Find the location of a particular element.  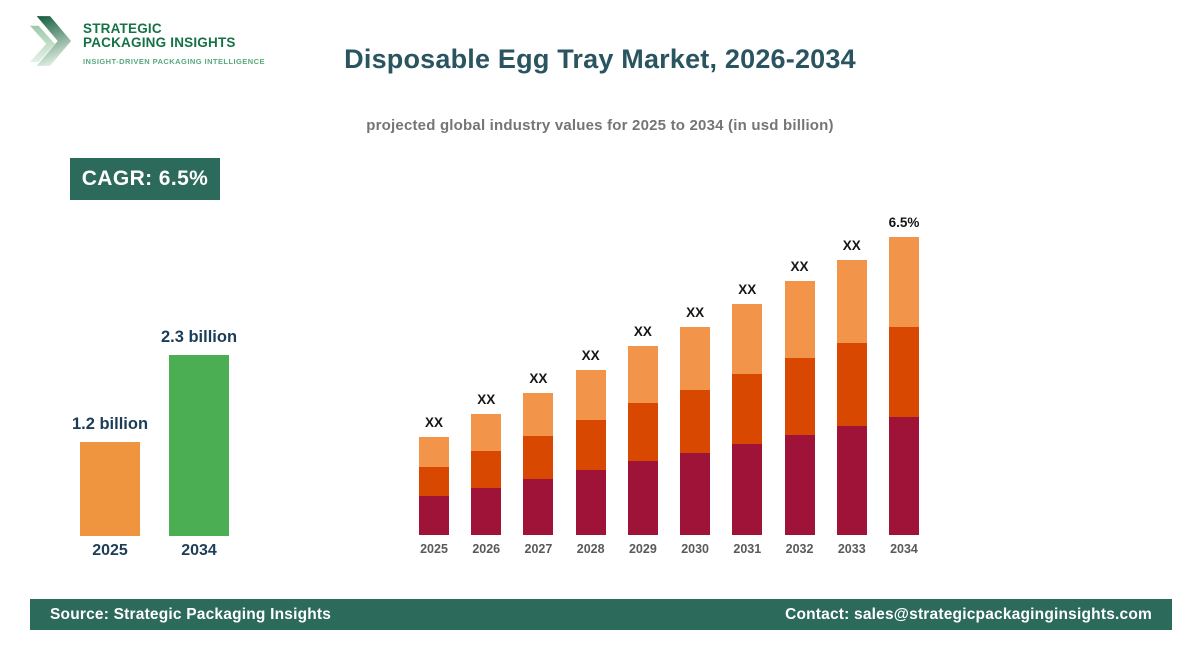

stacked-chart-column: XX 2032 is located at coordinates (799, 380).